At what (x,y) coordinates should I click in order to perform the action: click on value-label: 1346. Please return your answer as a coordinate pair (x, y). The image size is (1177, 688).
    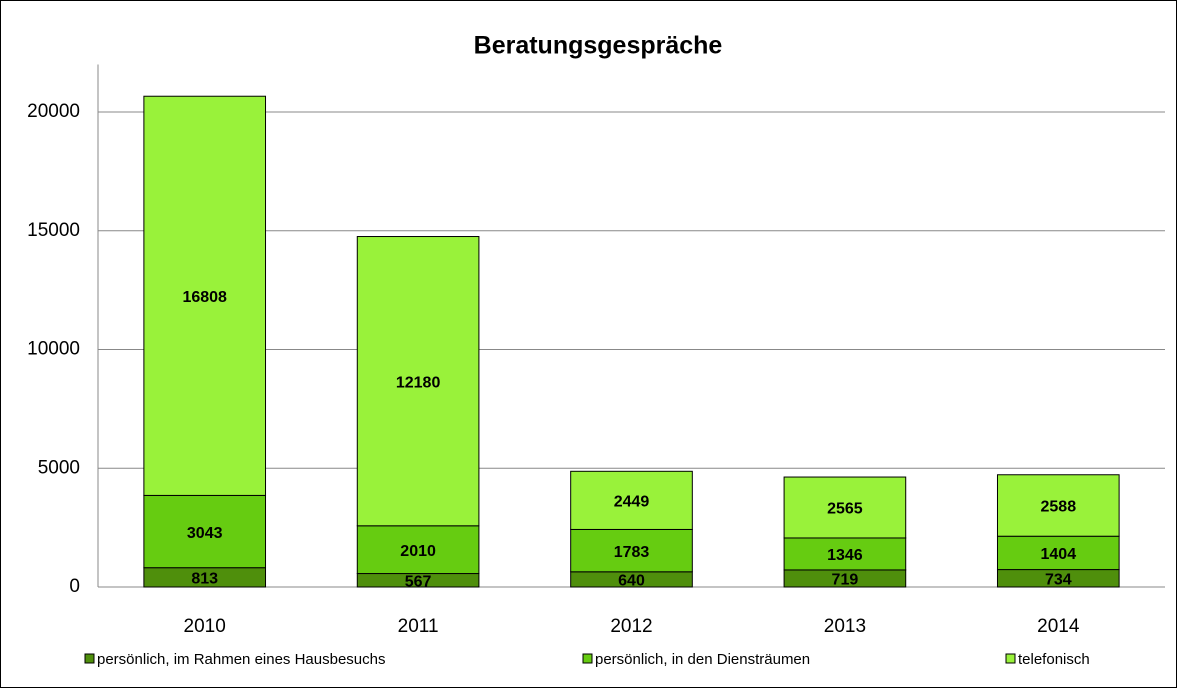
    Looking at the image, I should click on (845, 555).